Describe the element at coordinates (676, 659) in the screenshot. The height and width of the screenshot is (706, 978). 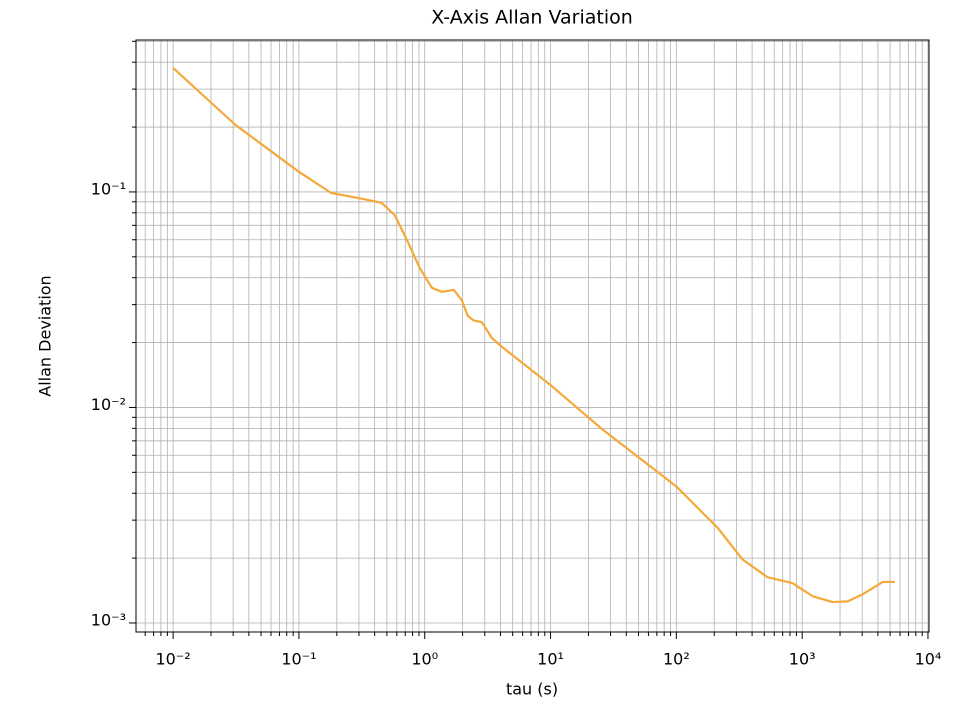
I see `x-tick-label: 10²` at that location.